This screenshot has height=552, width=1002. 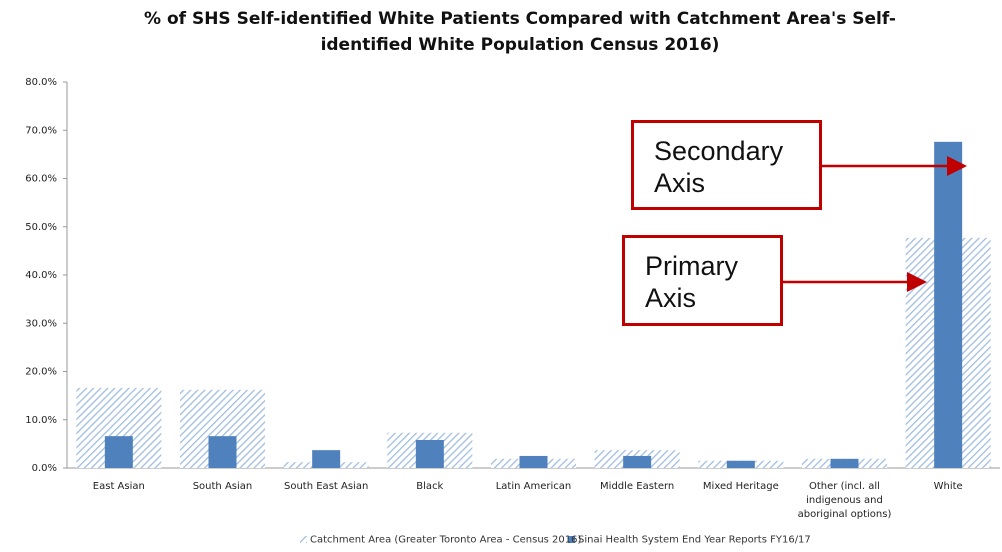 What do you see at coordinates (222, 486) in the screenshot?
I see `x-tick-label: South Asian` at bounding box center [222, 486].